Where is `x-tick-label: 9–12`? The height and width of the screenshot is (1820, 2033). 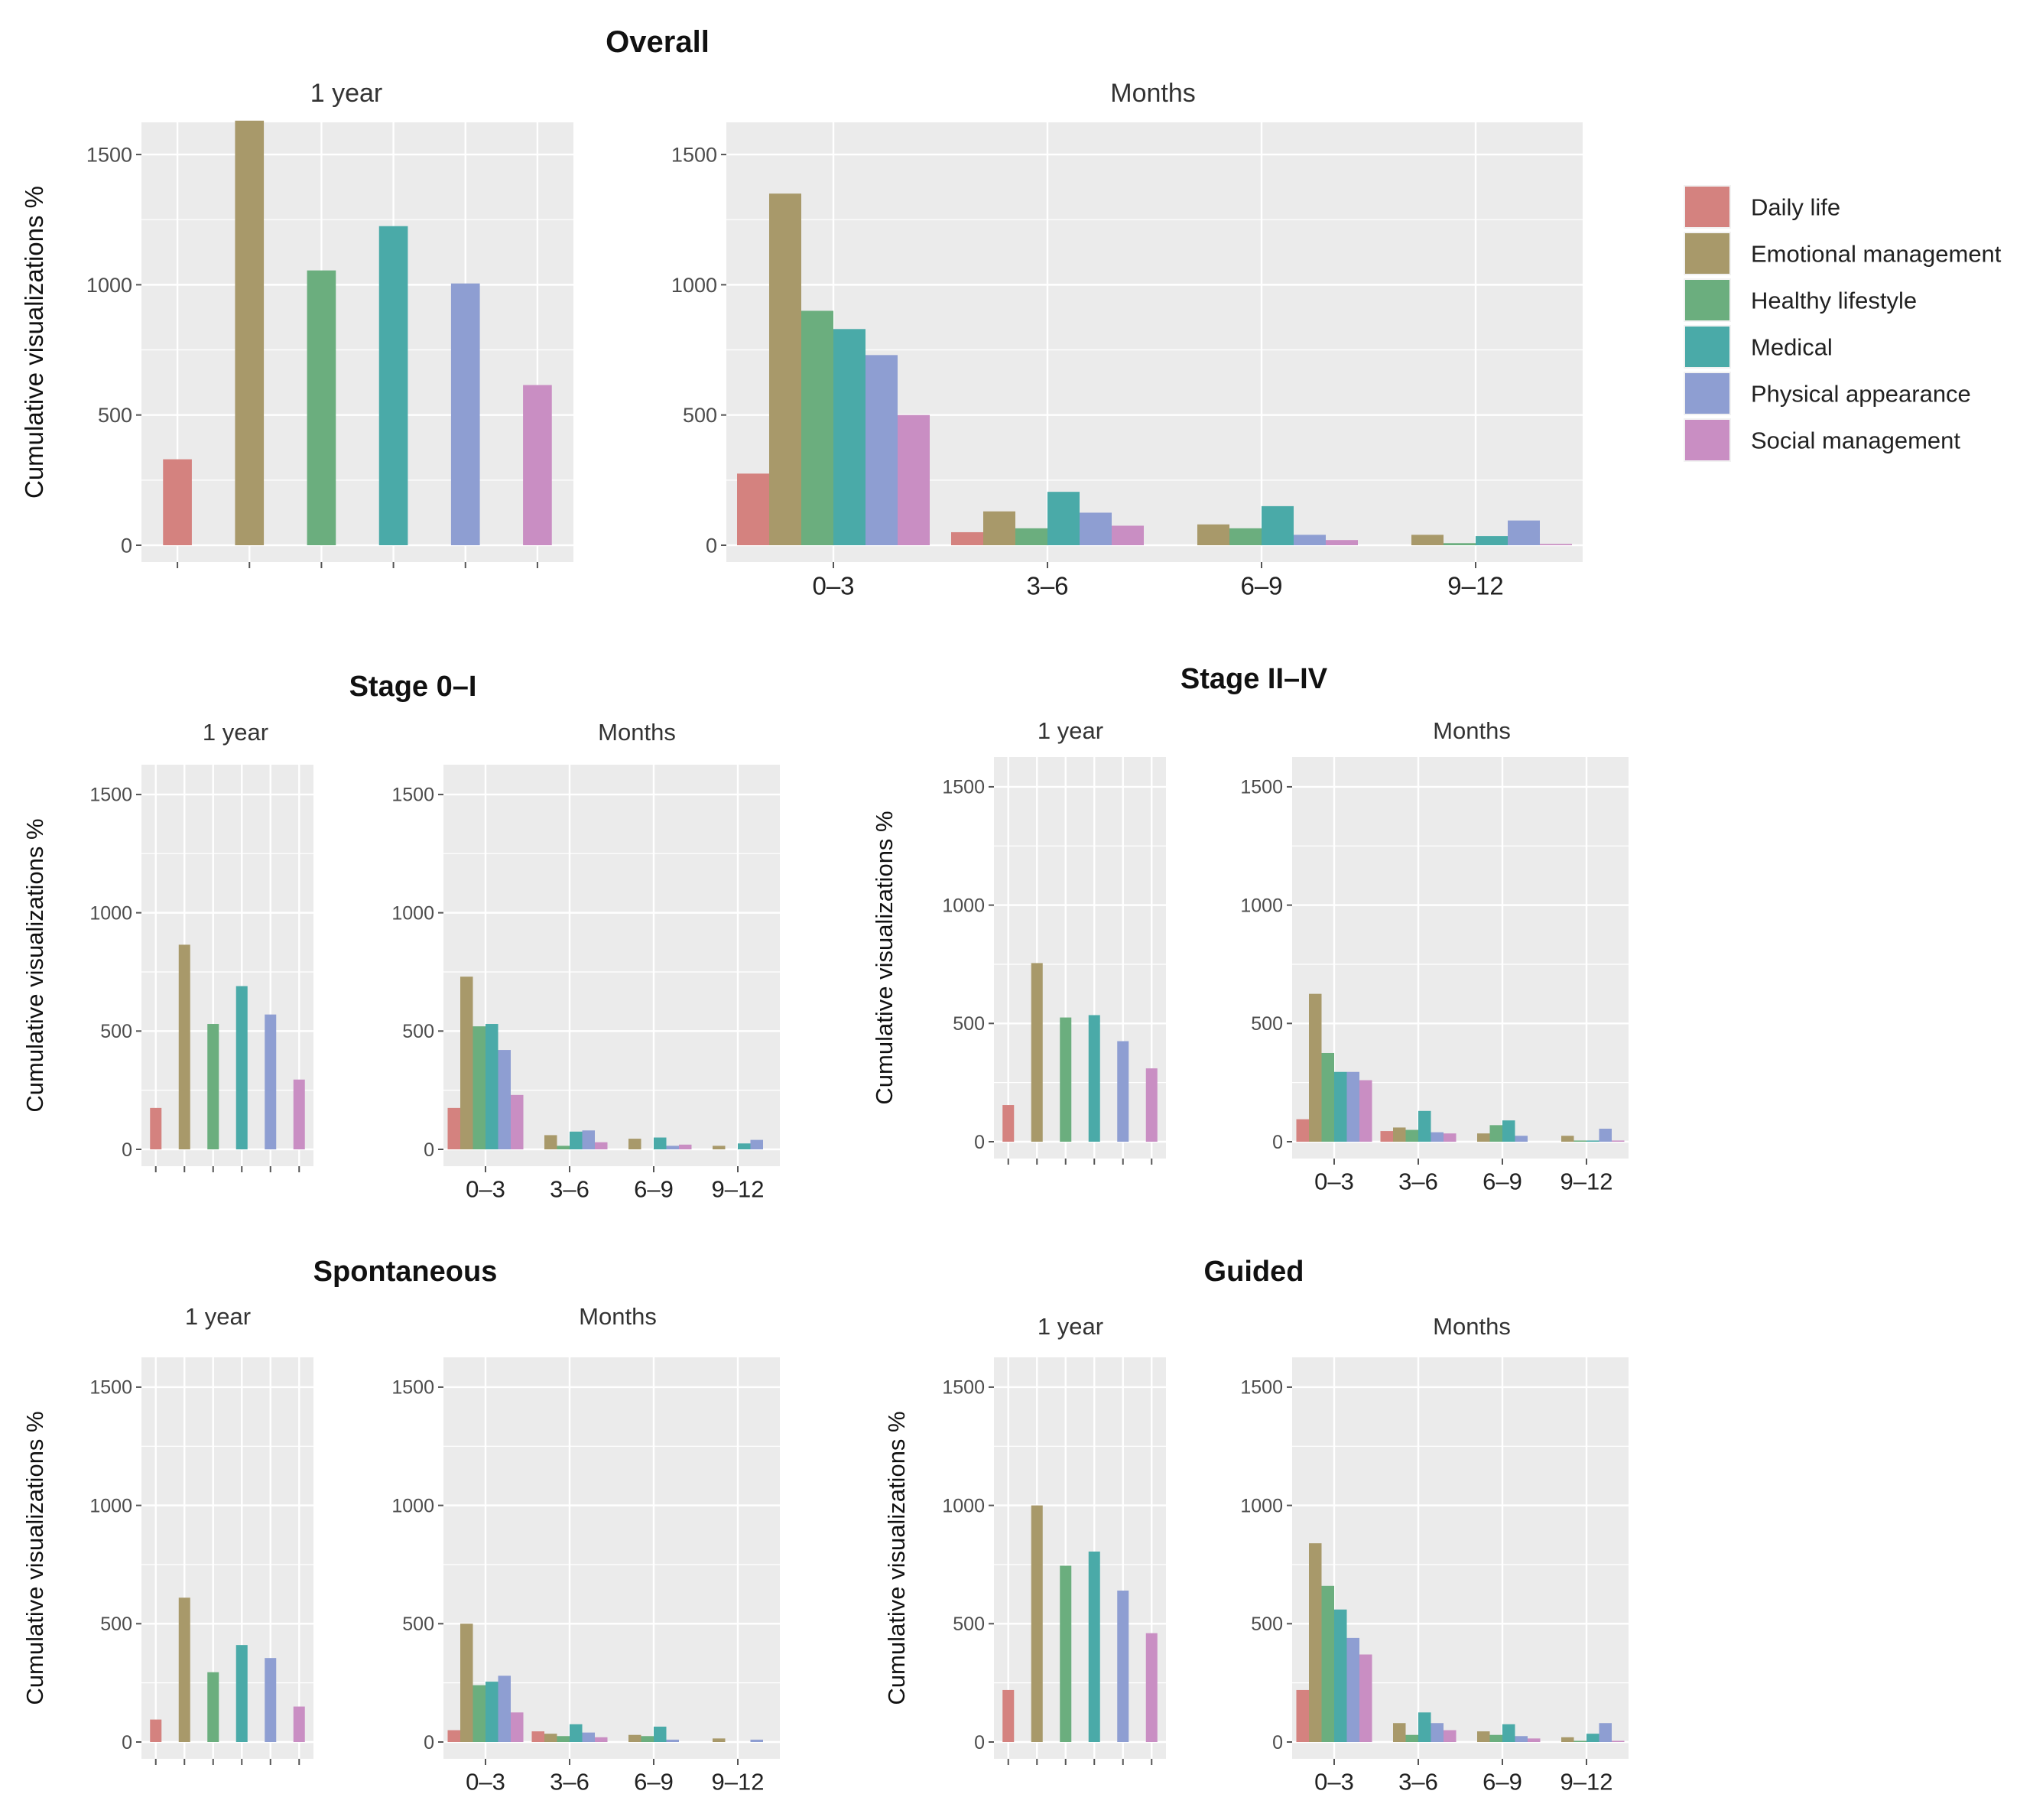 x-tick-label: 9–12 is located at coordinates (739, 1782).